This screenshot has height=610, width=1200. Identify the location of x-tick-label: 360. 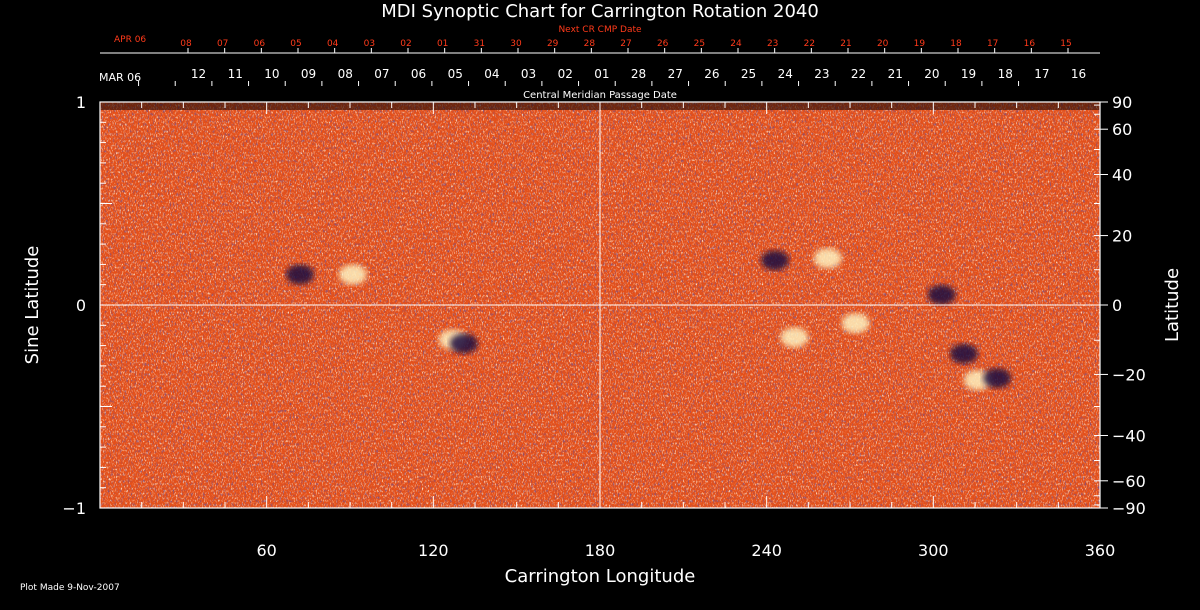
(1100, 550).